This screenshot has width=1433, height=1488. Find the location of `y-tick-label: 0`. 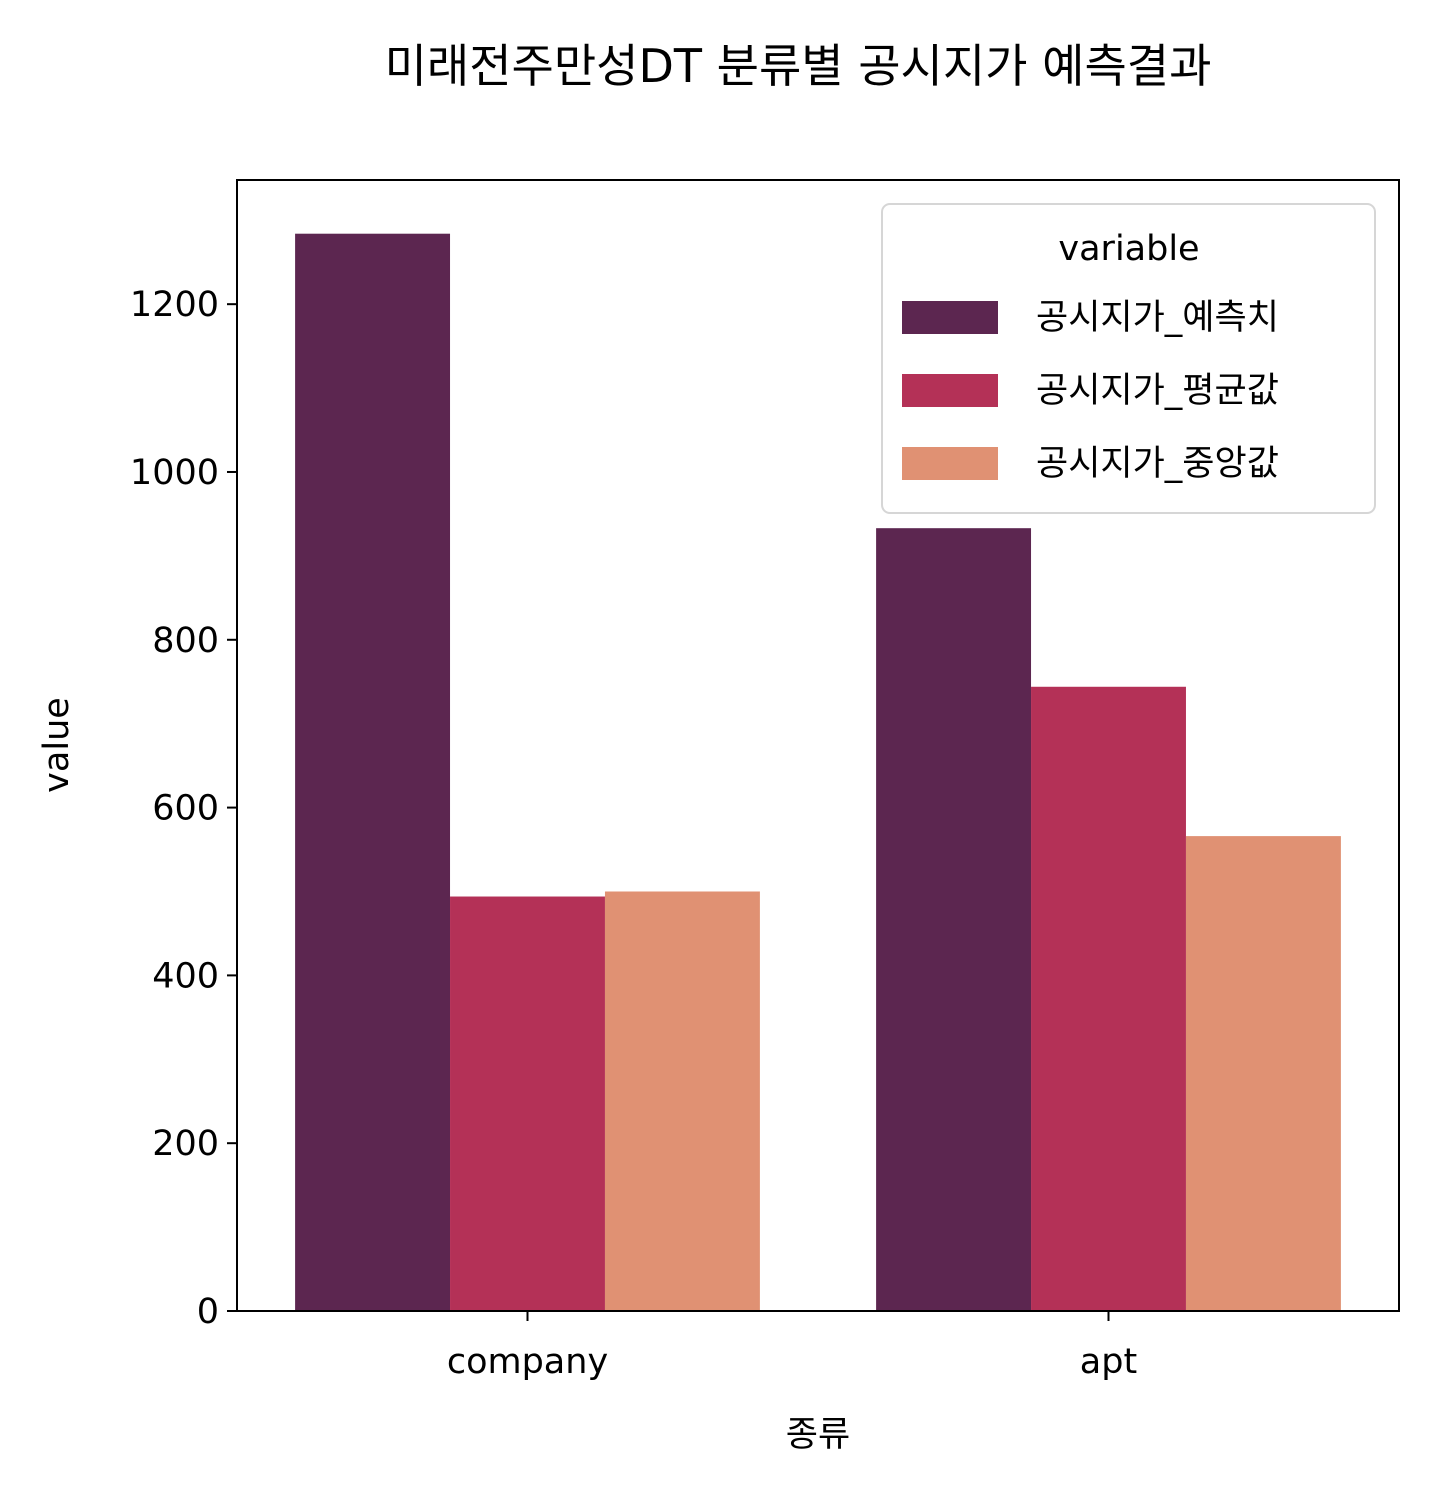

y-tick-label: 0 is located at coordinates (208, 1312).